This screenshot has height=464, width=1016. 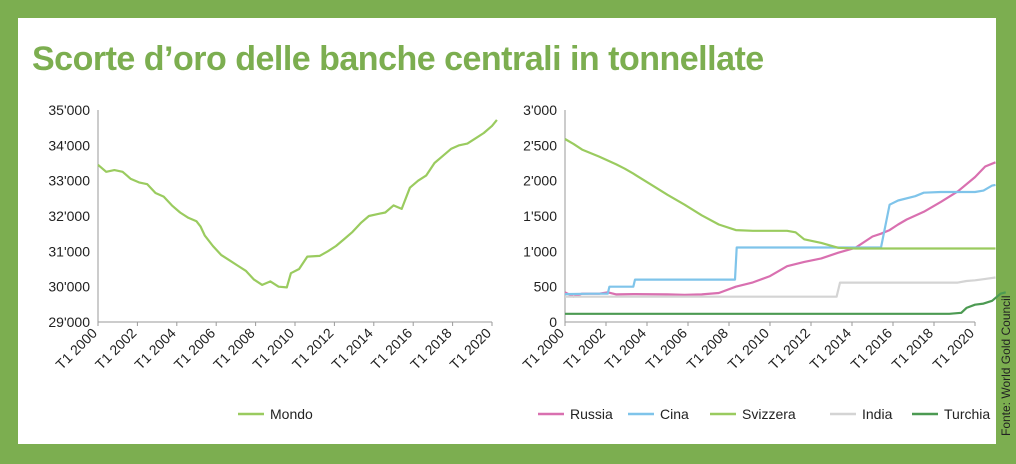 I want to click on y-tick-label: 29'000, so click(x=69, y=322).